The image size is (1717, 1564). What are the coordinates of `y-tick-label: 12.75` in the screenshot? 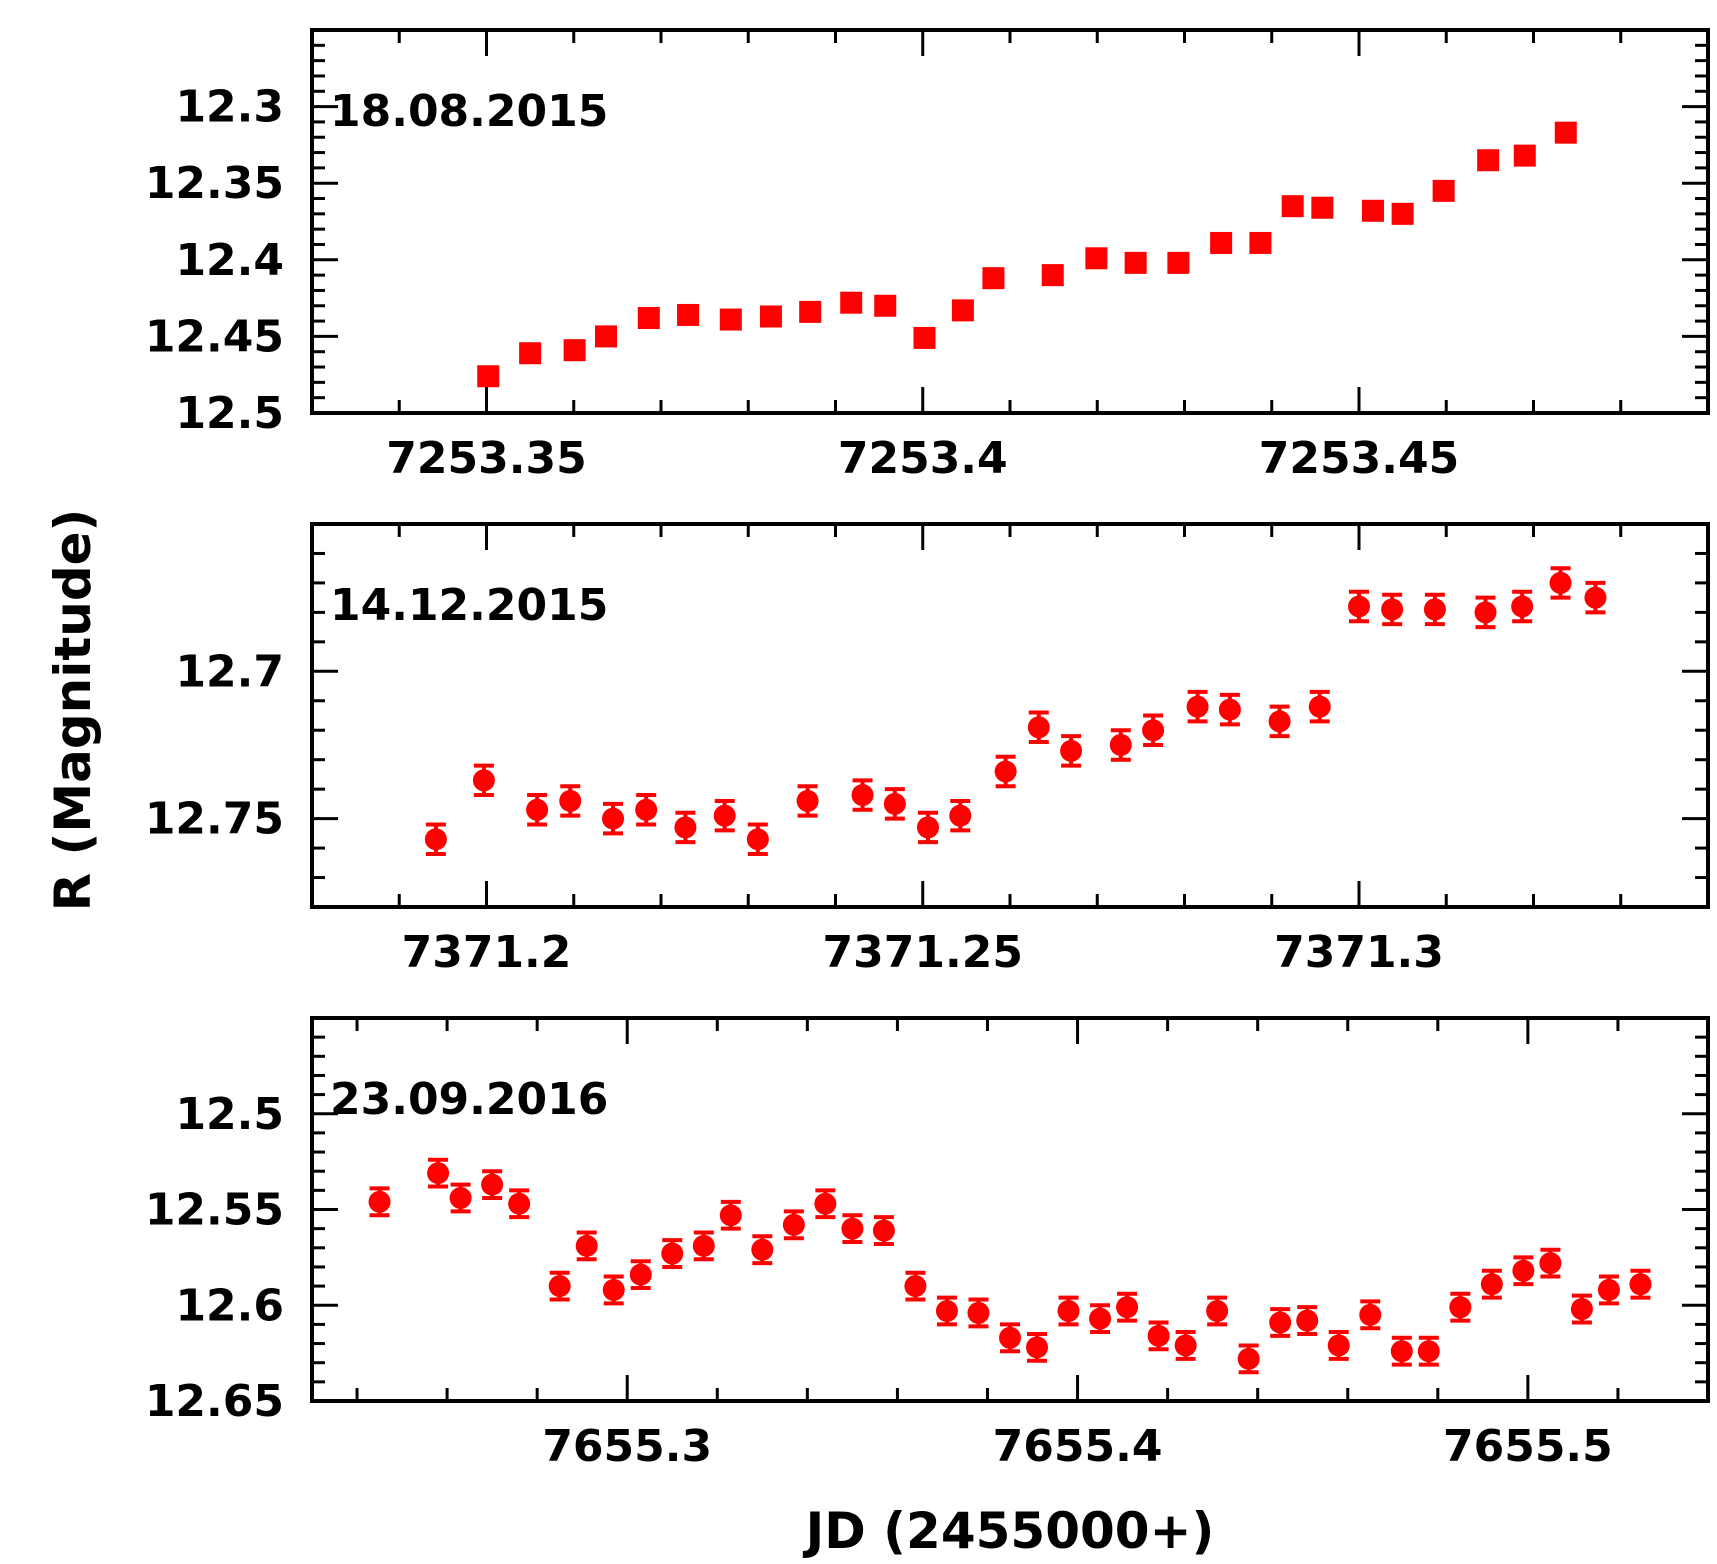 It's located at (214, 819).